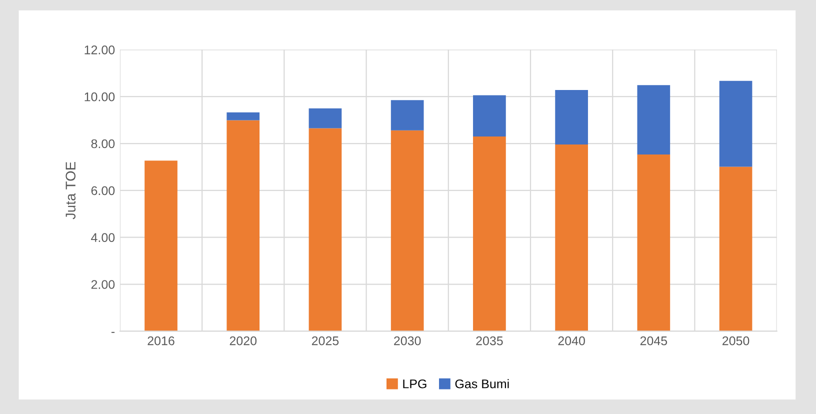 This screenshot has height=414, width=816. Describe the element at coordinates (407, 341) in the screenshot. I see `x-tick-label: 2030` at that location.